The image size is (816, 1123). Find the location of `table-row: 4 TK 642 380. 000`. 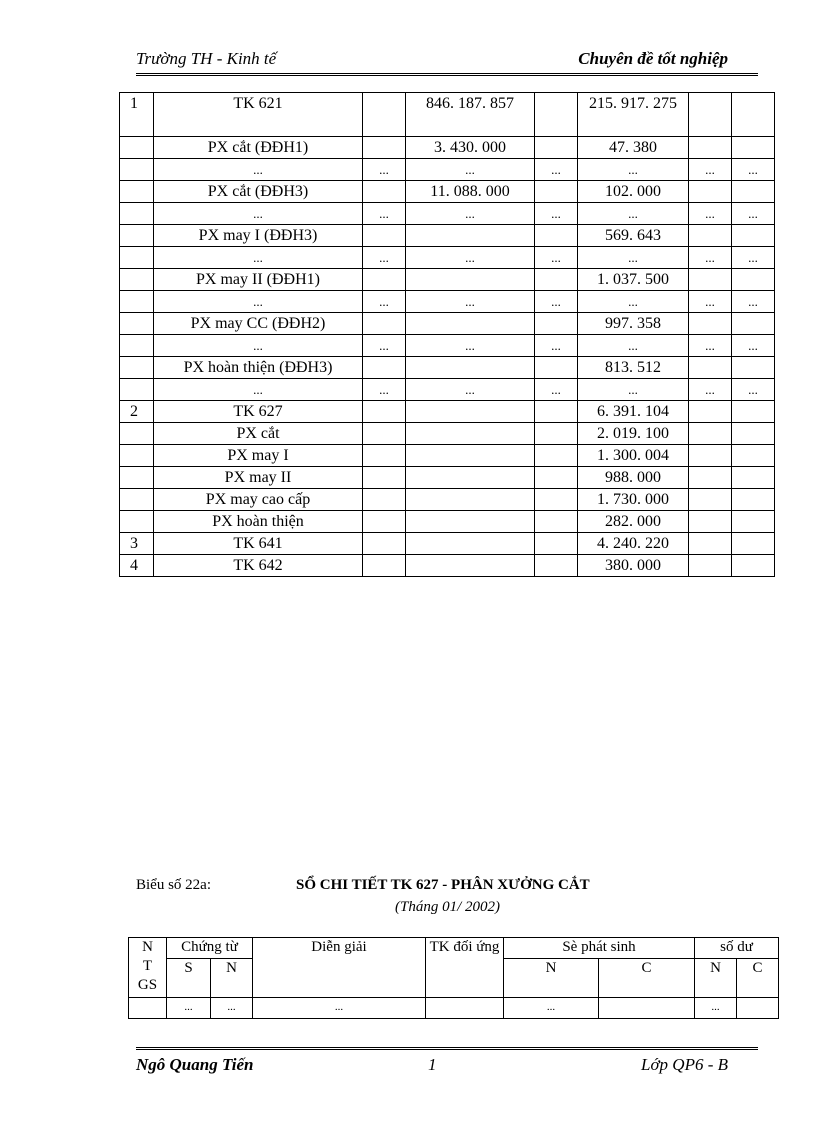

table-row: 4 TK 642 380. 000 is located at coordinates (447, 565).